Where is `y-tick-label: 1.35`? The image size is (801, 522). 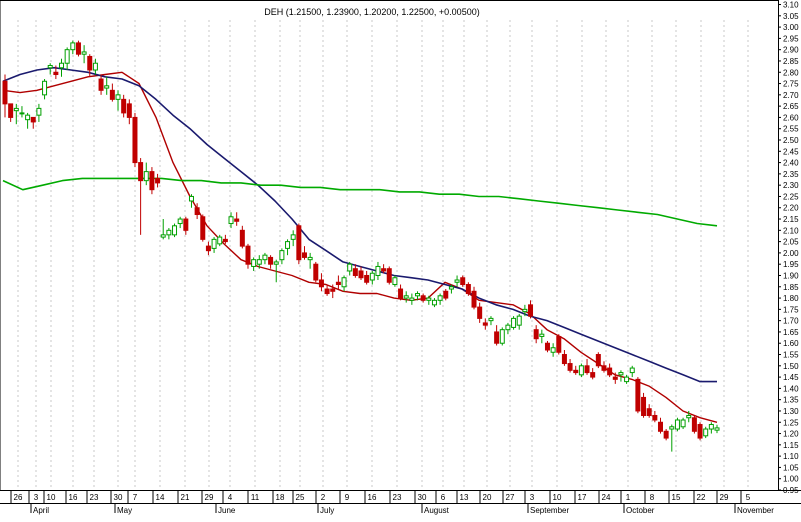
y-tick-label: 1.35 is located at coordinates (791, 400).